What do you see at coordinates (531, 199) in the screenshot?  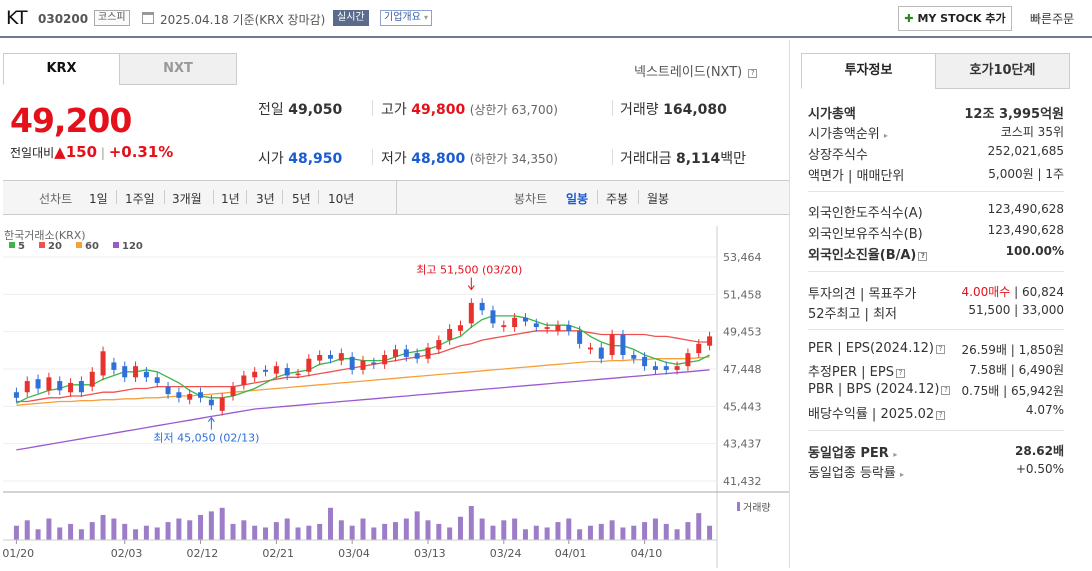 I see `candle-chart-label: 봉차트` at bounding box center [531, 199].